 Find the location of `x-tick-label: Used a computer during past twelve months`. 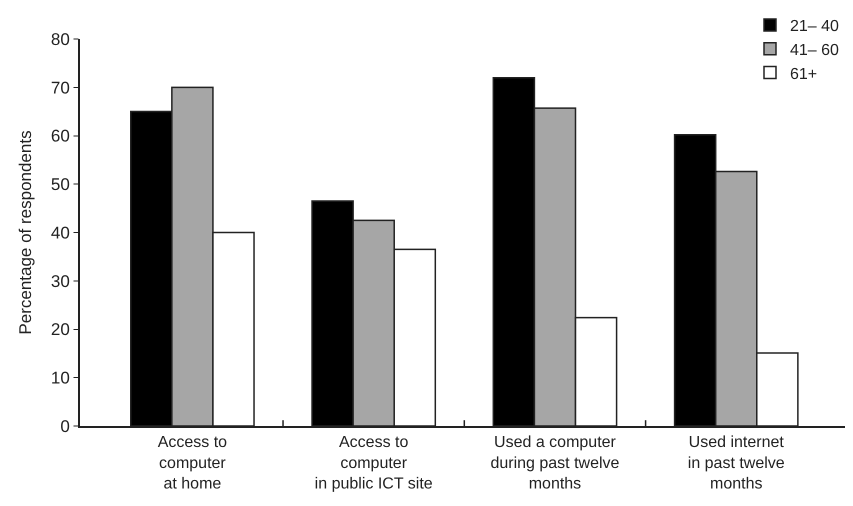

x-tick-label: Used a computer during past twelve months is located at coordinates (555, 463).